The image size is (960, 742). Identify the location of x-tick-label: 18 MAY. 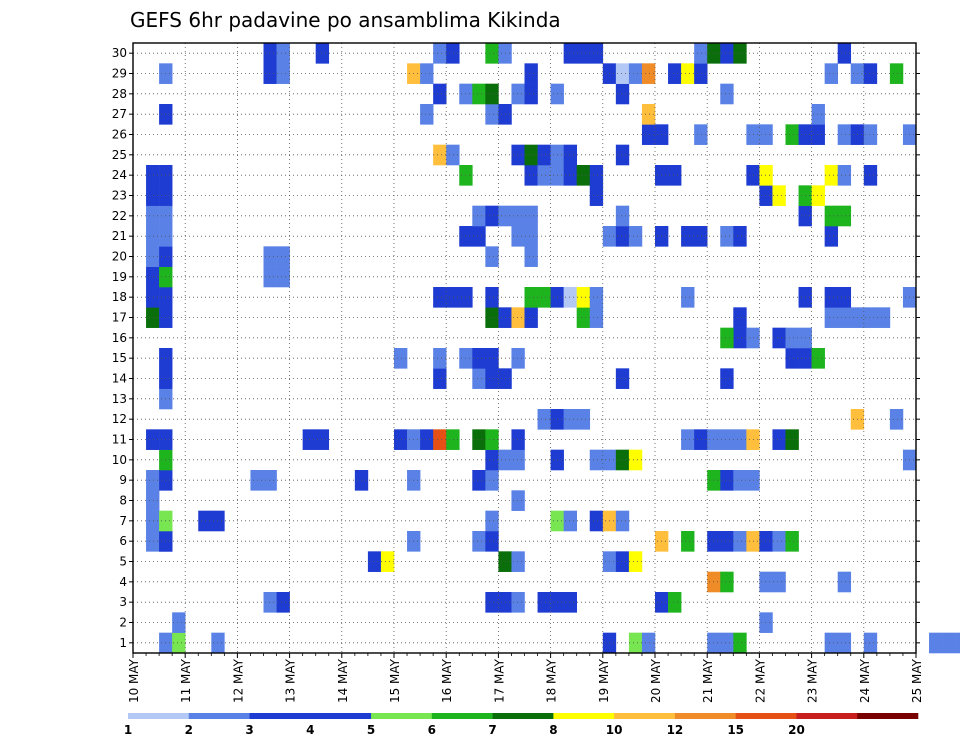
(552, 680).